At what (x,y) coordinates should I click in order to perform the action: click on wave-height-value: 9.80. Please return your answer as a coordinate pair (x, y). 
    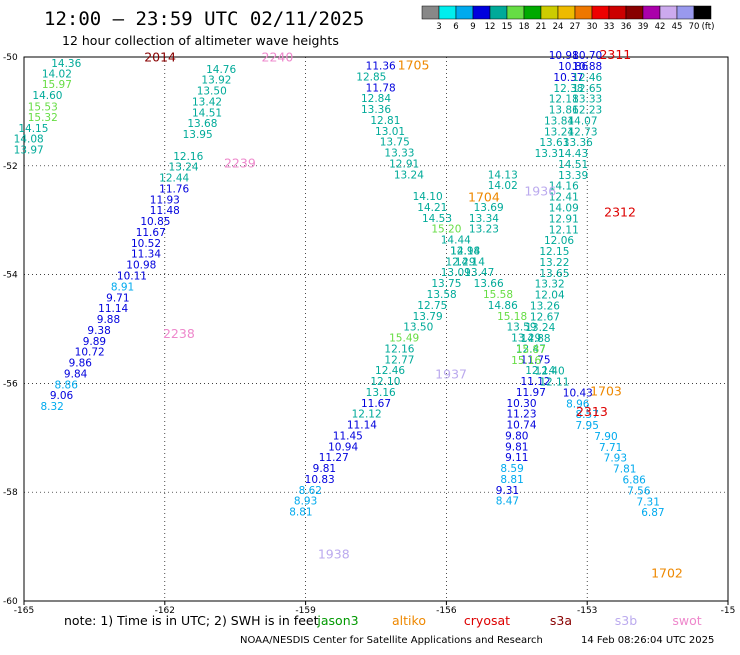
    Looking at the image, I should click on (516, 436).